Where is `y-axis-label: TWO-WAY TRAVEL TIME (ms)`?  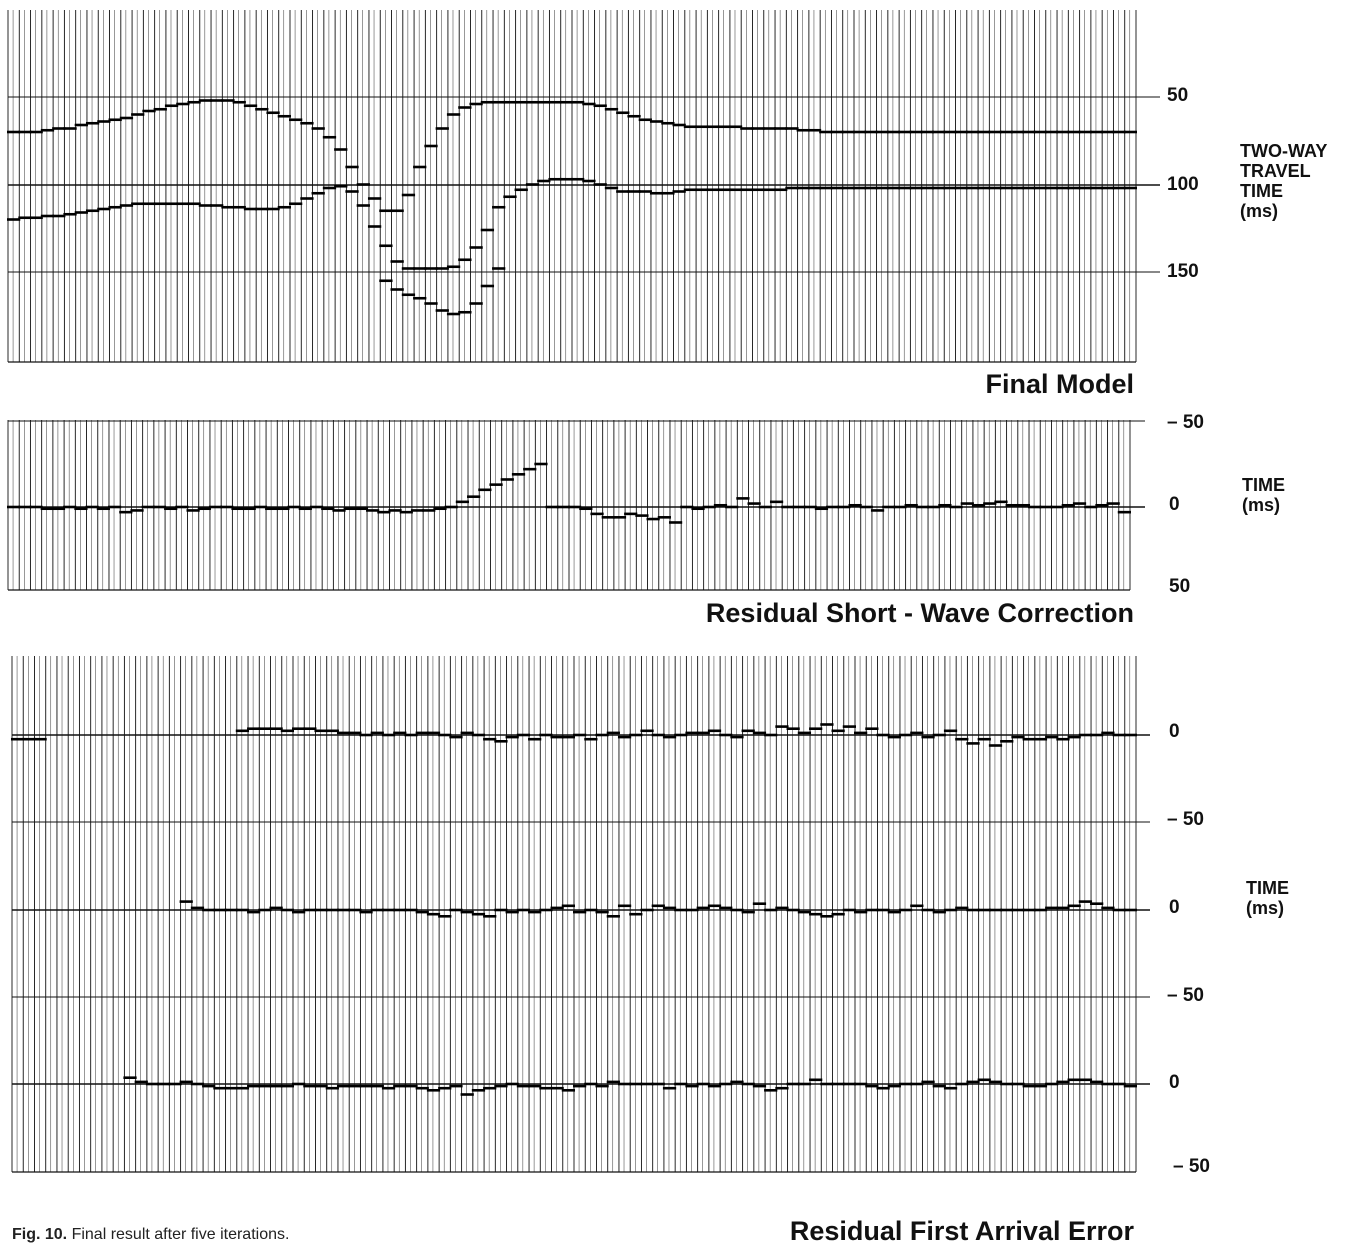
y-axis-label: TWO-WAY TRAVEL TIME (ms) is located at coordinates (1283, 181).